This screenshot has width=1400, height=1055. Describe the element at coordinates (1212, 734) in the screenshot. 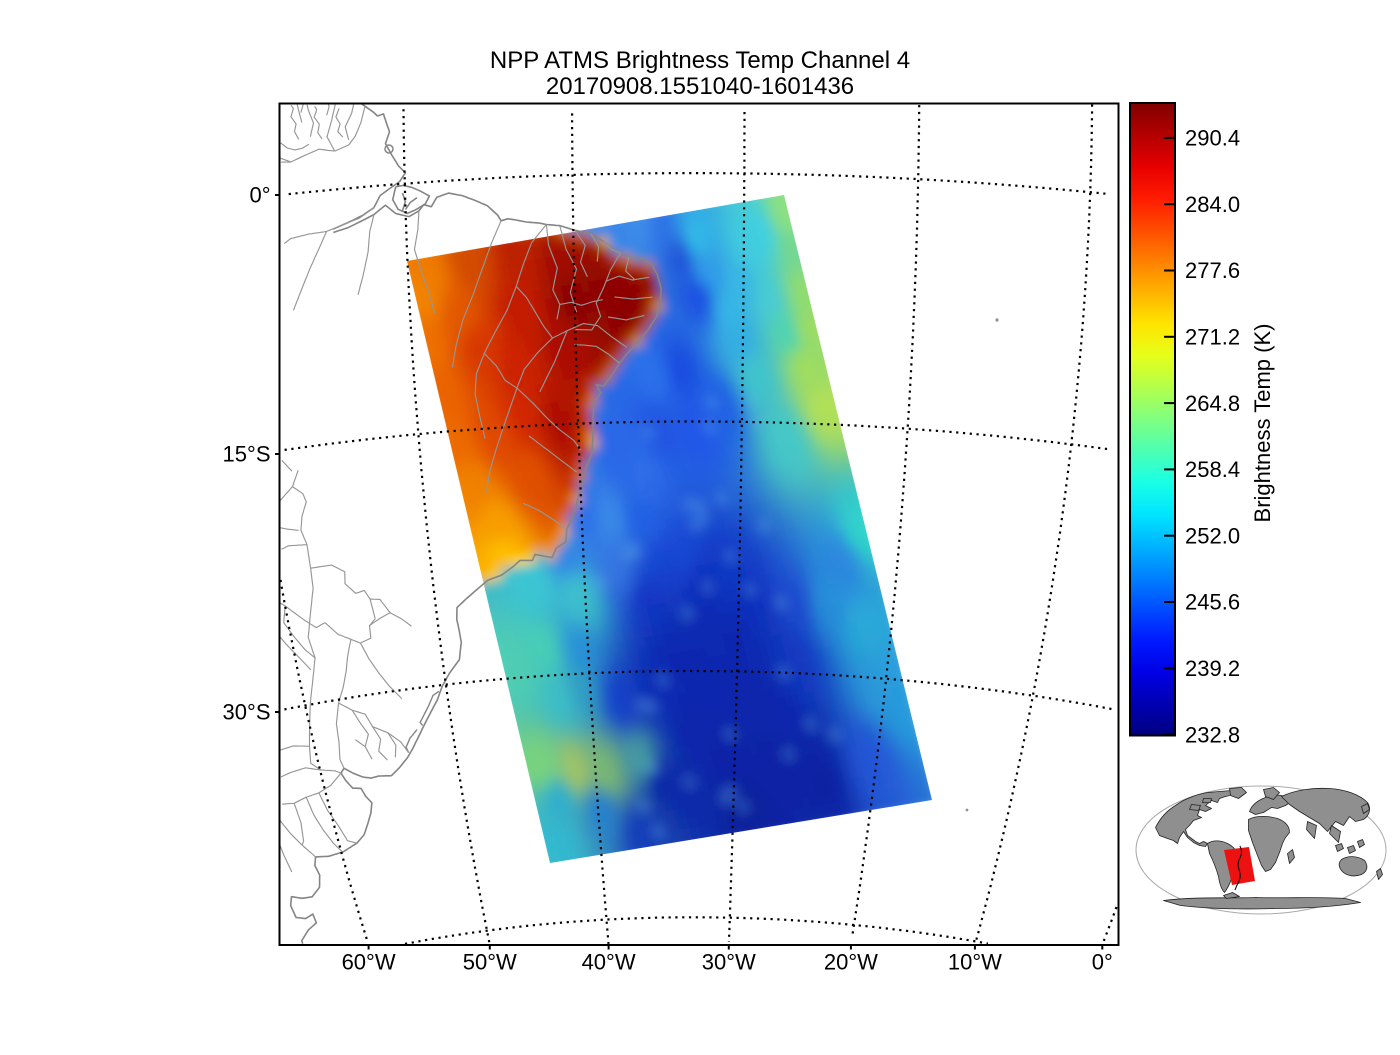

I see `svg-text: 232.8` at that location.